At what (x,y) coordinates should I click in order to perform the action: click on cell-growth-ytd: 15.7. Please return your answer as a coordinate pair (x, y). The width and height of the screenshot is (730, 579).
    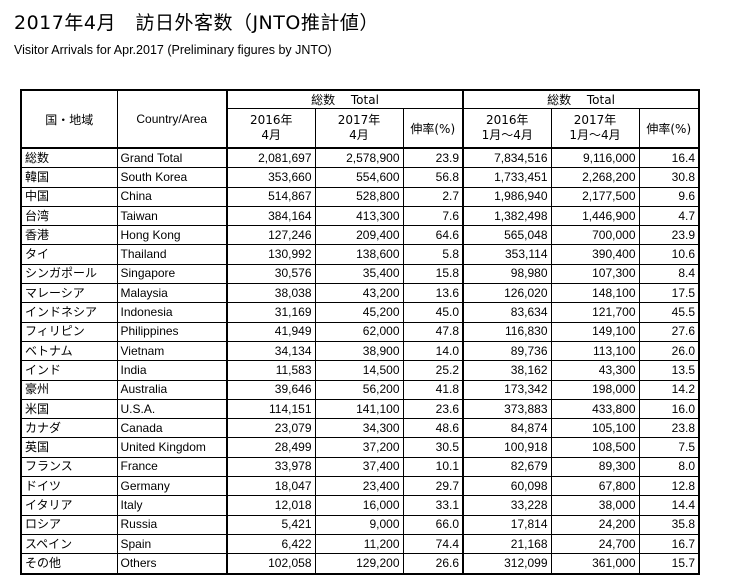
    Looking at the image, I should click on (669, 564).